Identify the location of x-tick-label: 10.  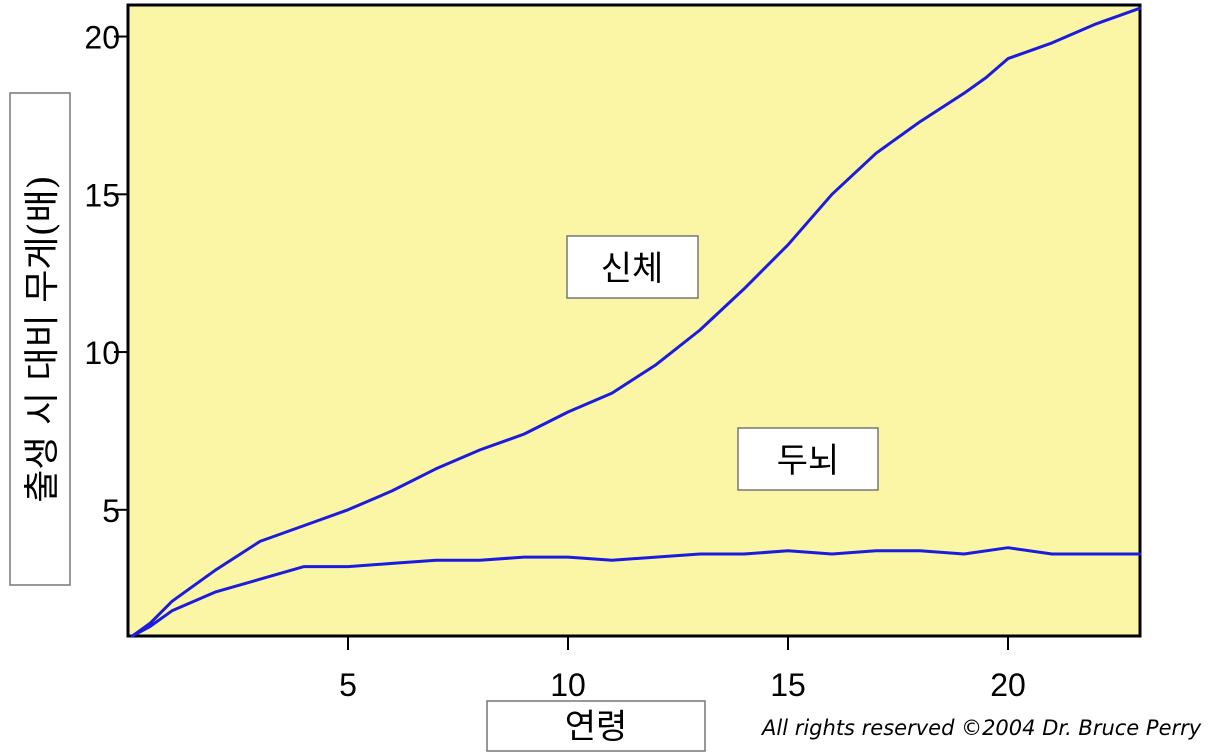
(568, 685).